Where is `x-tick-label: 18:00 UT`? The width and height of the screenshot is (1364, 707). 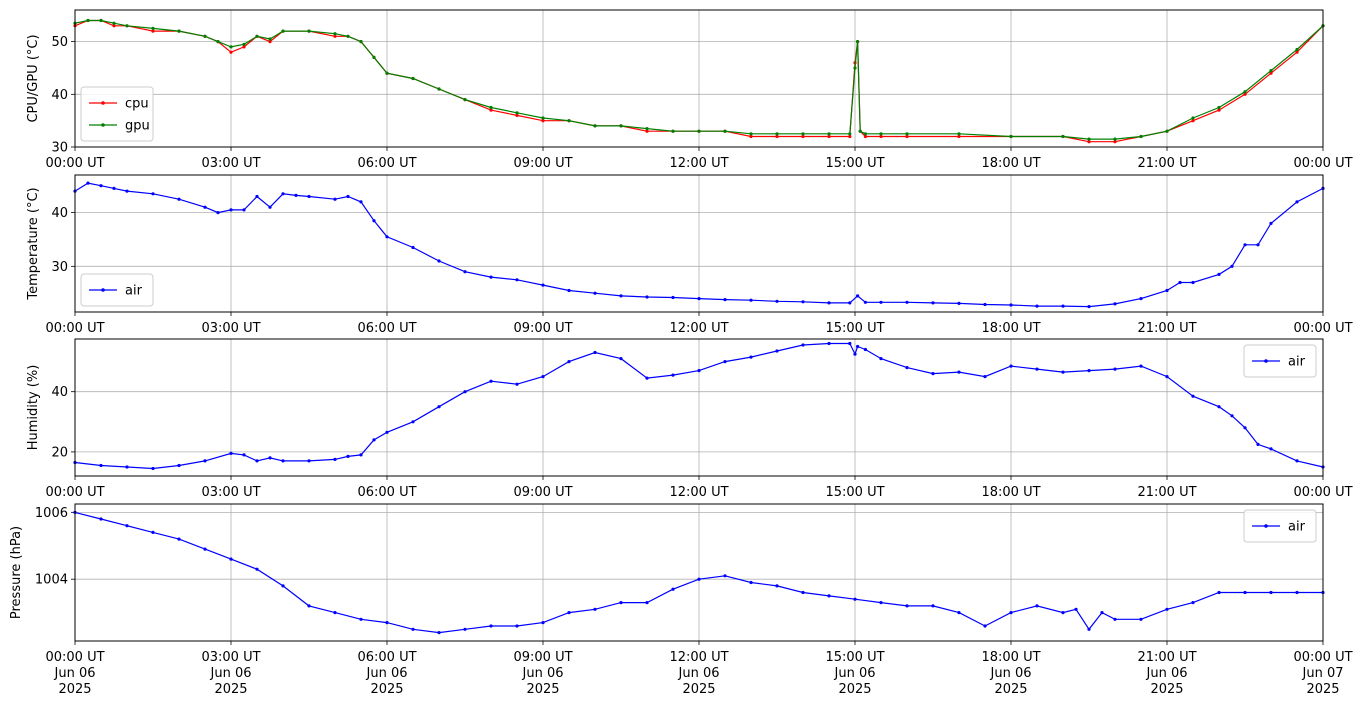 x-tick-label: 18:00 UT is located at coordinates (1010, 163).